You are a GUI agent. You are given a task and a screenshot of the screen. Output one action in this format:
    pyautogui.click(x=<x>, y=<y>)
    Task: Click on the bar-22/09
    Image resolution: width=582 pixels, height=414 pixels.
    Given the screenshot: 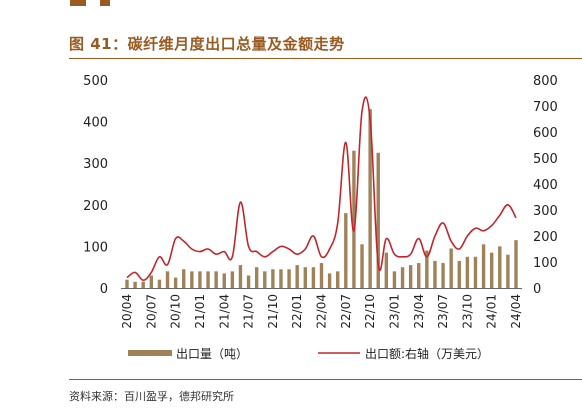 What is the action you would take?
    pyautogui.click(x=362, y=266)
    